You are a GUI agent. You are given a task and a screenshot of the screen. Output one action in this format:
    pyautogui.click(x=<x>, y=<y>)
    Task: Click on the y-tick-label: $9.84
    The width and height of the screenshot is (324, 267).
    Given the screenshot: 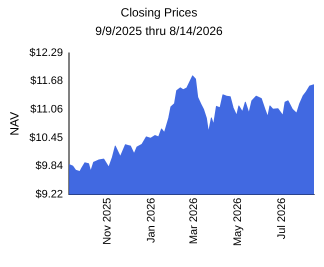 What is the action you would take?
    pyautogui.click(x=50, y=166)
    